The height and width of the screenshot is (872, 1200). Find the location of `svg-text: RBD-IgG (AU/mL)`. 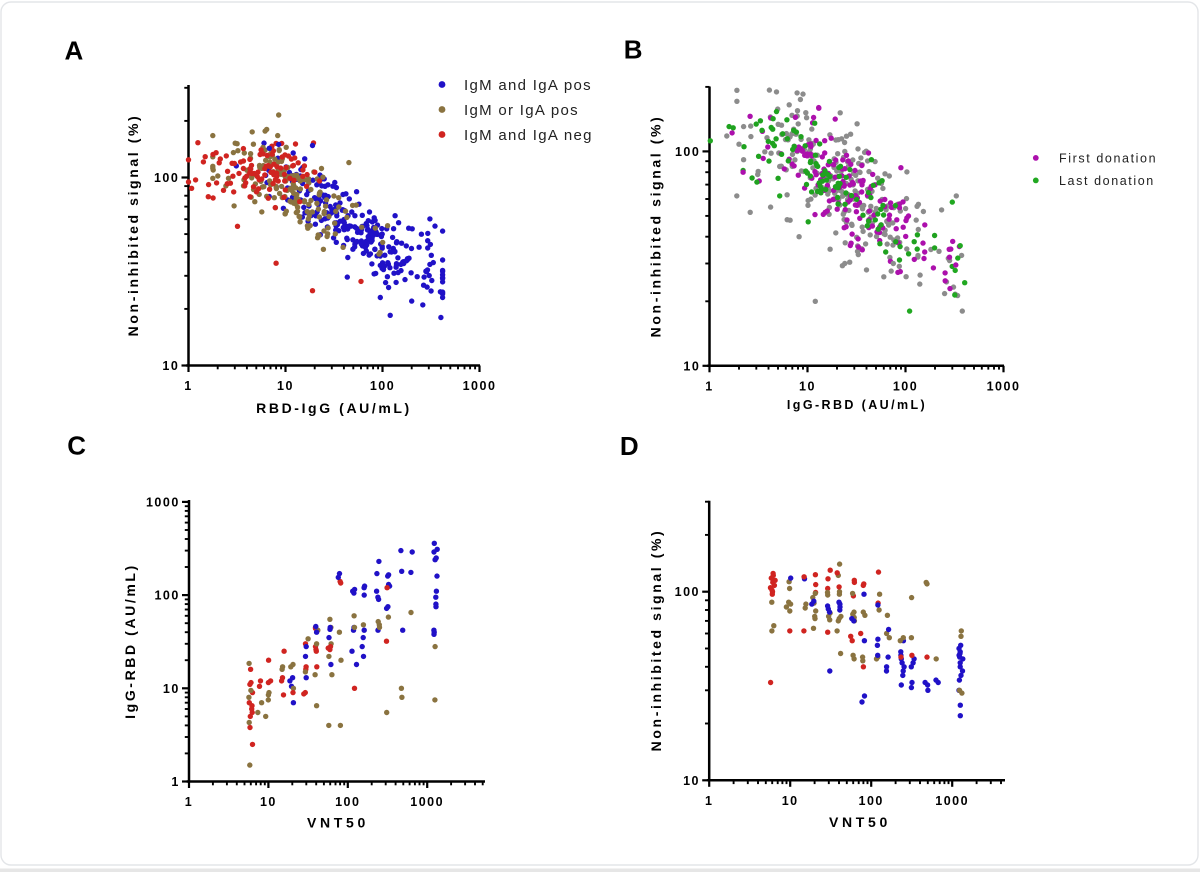

svg-text: RBD-IgG (AU/mL) is located at coordinates (334, 408).